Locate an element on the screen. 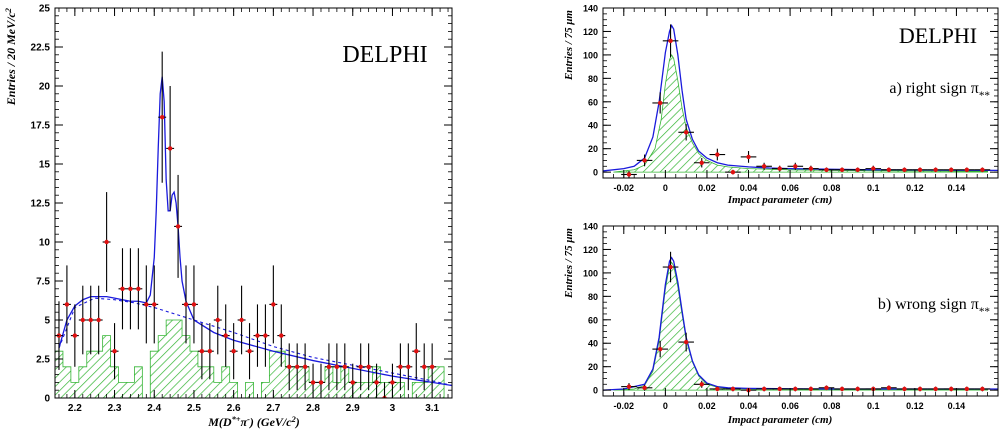  x-tick-label: 2.8 is located at coordinates (313, 408).